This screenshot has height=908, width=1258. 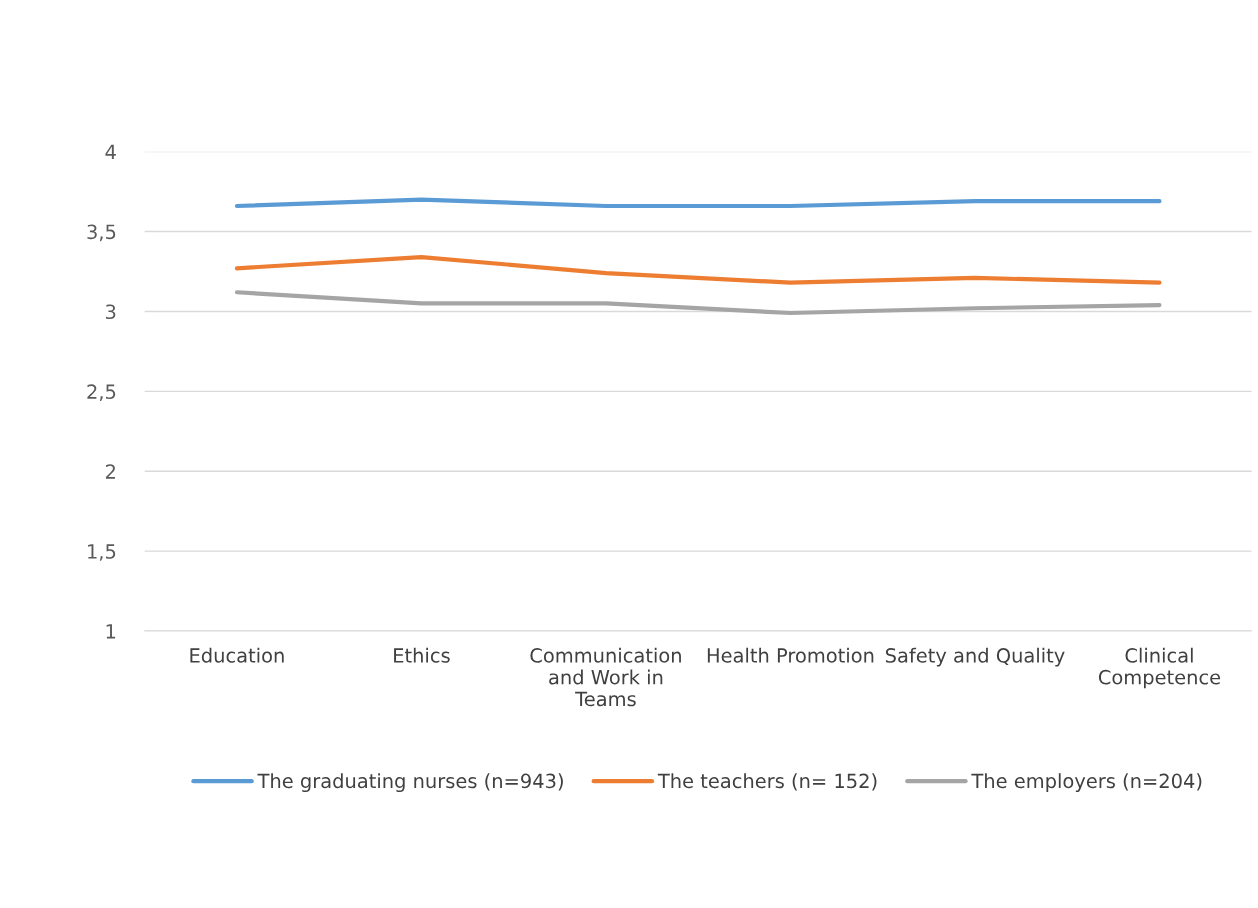 What do you see at coordinates (767, 782) in the screenshot?
I see `legend-label: The teachers (n= 152)` at bounding box center [767, 782].